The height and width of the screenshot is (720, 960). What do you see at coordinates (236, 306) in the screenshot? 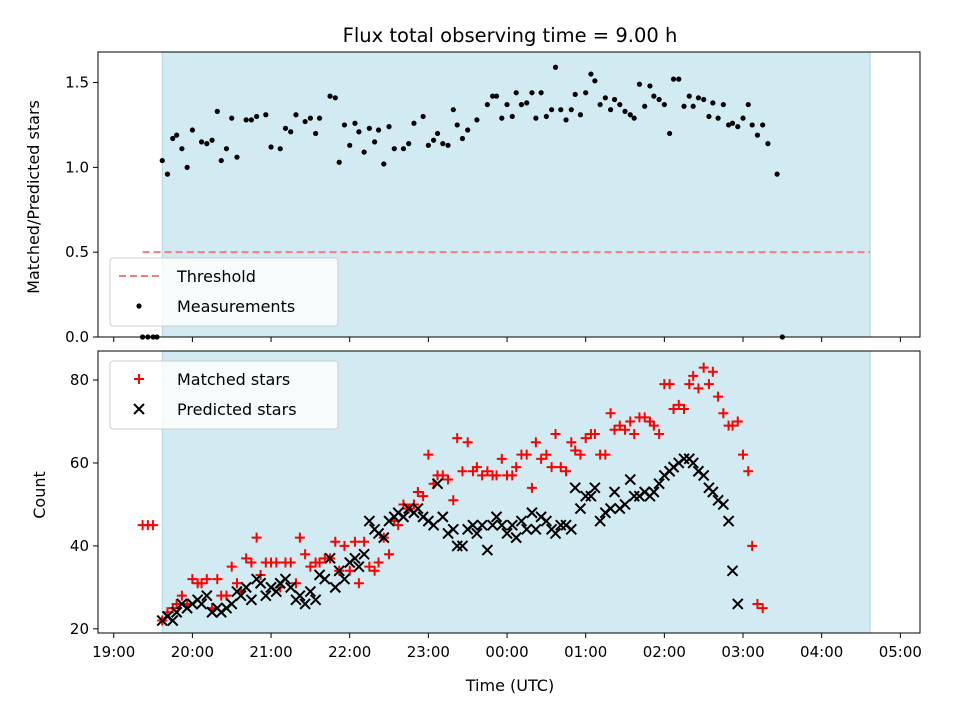
I see `legend-label: Measurements` at bounding box center [236, 306].